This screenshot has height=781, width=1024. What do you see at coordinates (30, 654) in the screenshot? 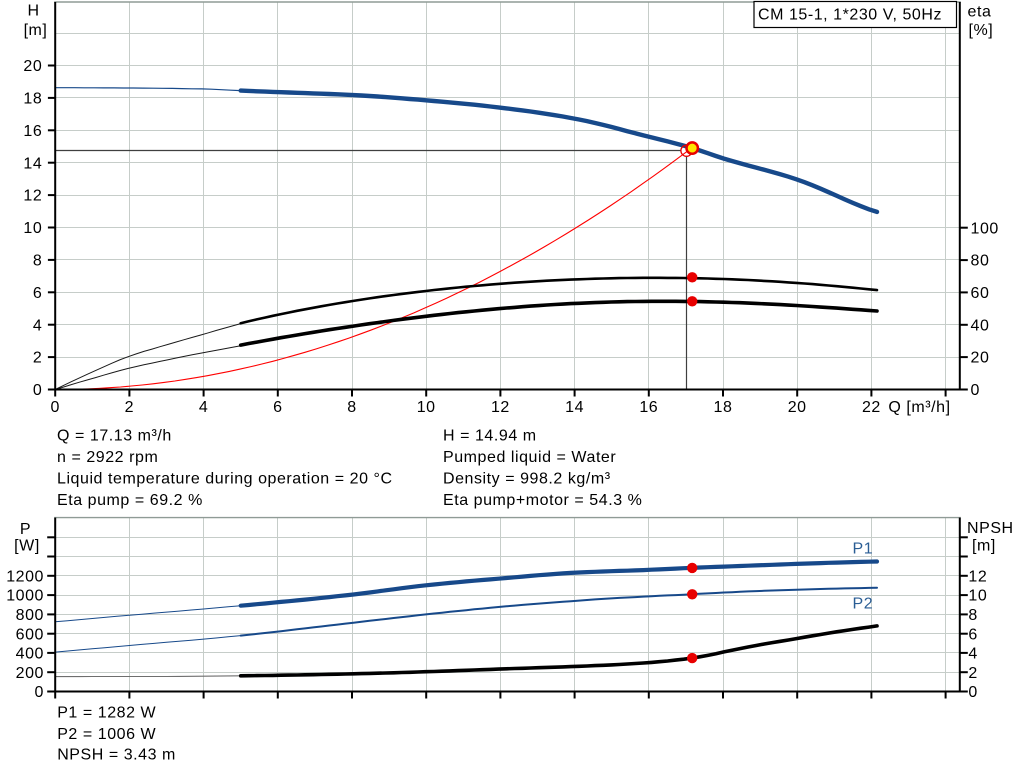
I see `svg-text: 400` at bounding box center [30, 654].